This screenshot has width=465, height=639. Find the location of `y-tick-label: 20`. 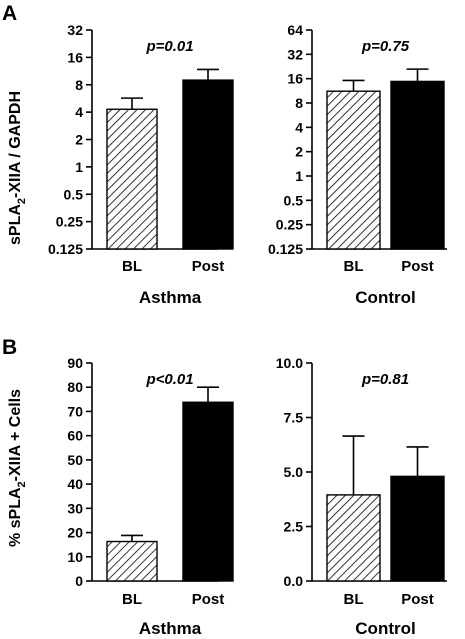

y-tick-label: 20 is located at coordinates (75, 533).